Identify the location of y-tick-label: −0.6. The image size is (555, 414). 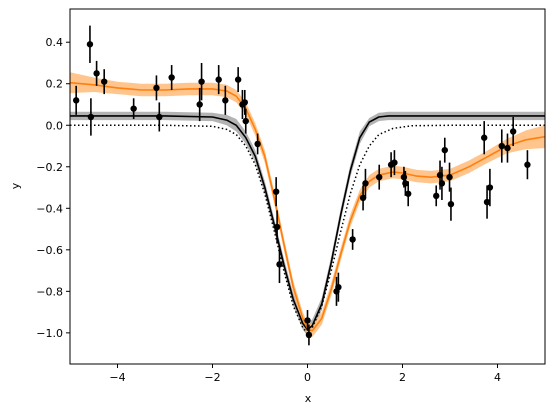
(49, 250).